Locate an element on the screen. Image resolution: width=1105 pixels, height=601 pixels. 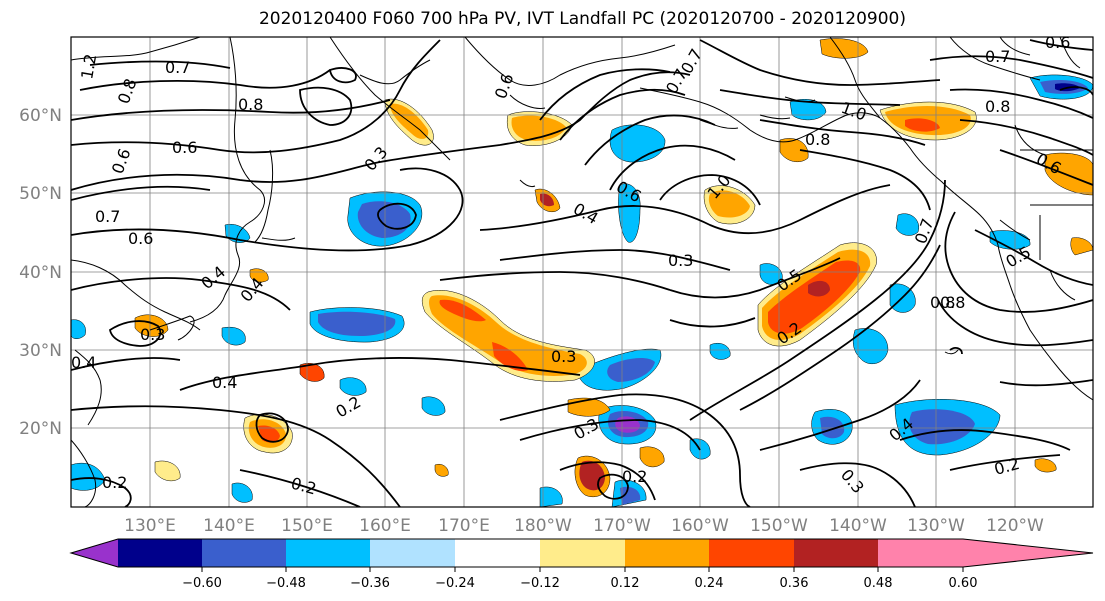
colorbar-tick-label: −0.24 is located at coordinates (455, 583).